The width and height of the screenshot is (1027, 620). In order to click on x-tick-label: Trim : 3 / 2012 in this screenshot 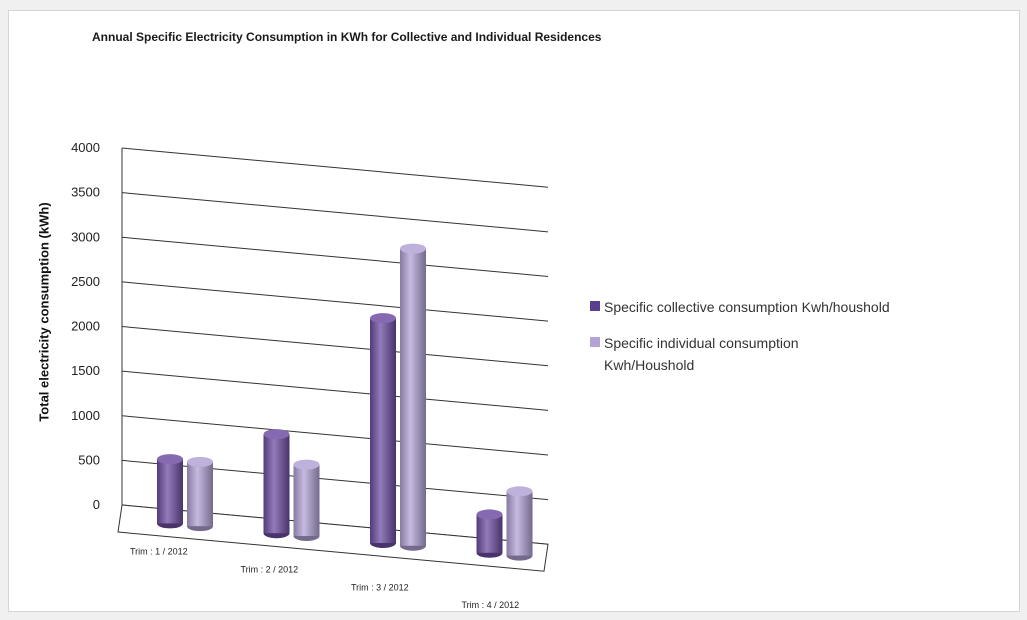, I will do `click(380, 587)`.